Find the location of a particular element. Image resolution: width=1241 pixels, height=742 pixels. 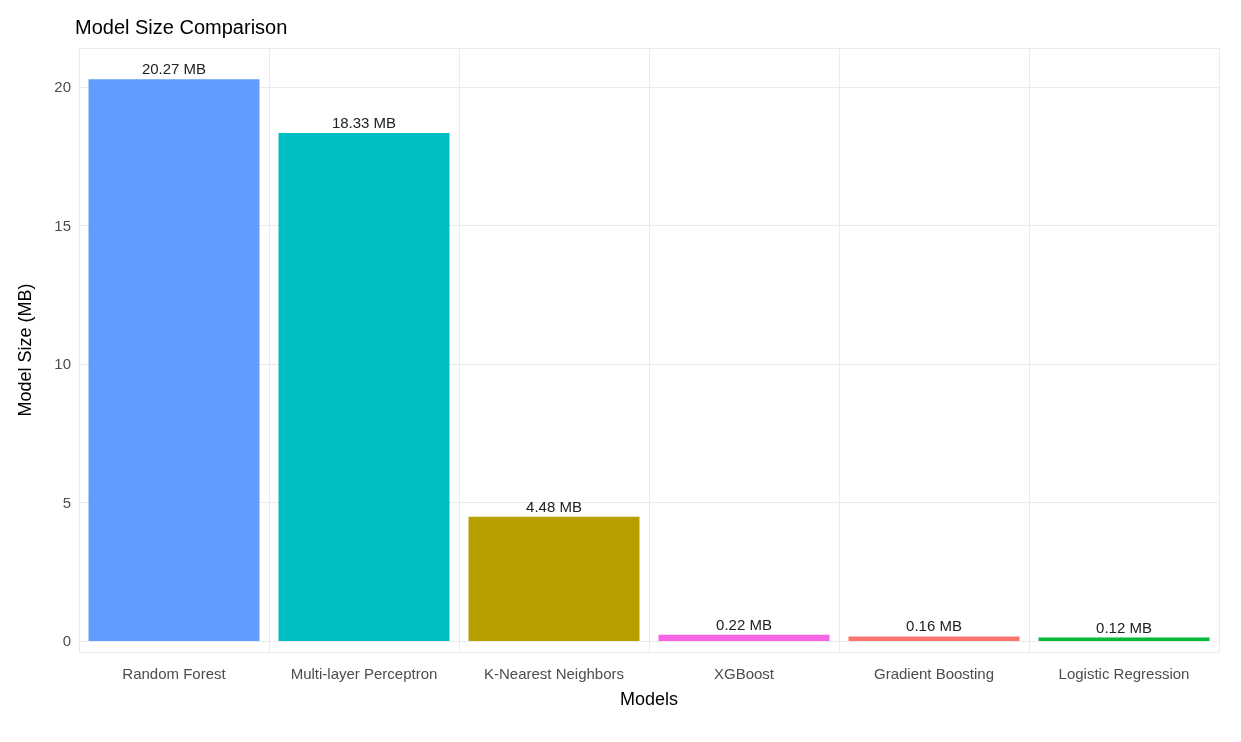

data-label: 4.48 MB is located at coordinates (554, 506).